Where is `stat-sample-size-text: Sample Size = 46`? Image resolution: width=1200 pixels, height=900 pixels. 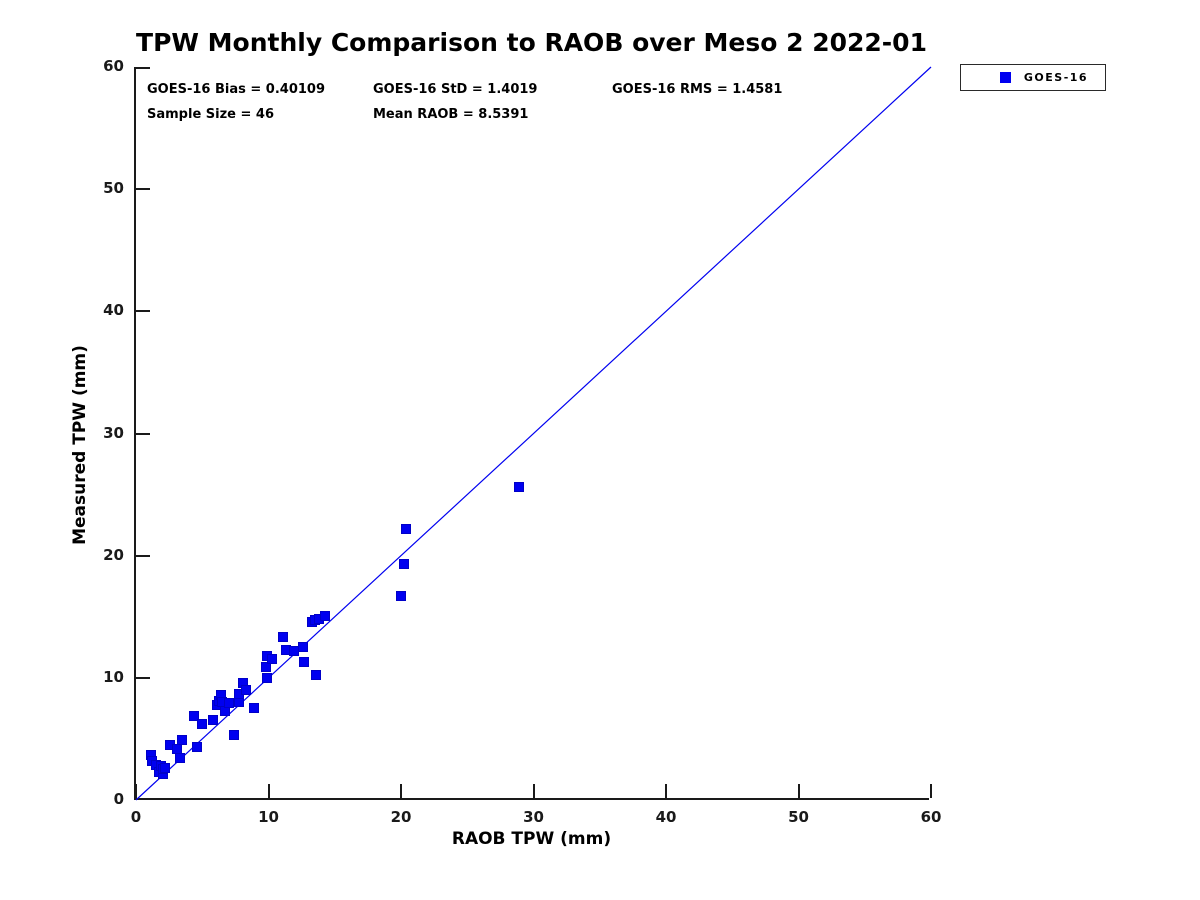 stat-sample-size-text: Sample Size = 46 is located at coordinates (211, 114).